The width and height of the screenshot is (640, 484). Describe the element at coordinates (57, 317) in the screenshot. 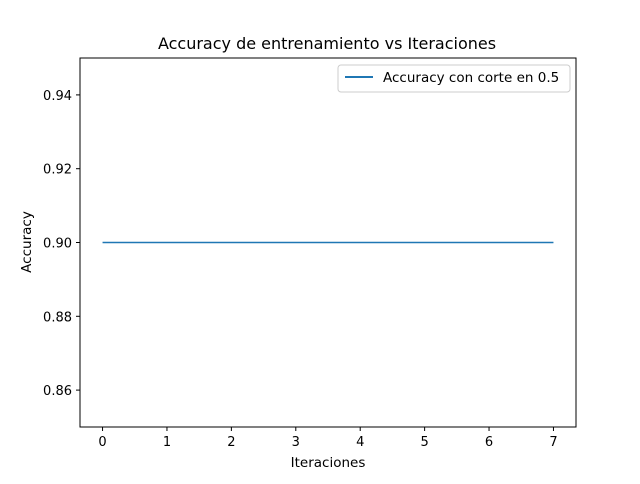

I see `y-tick-label: 0.88` at that location.